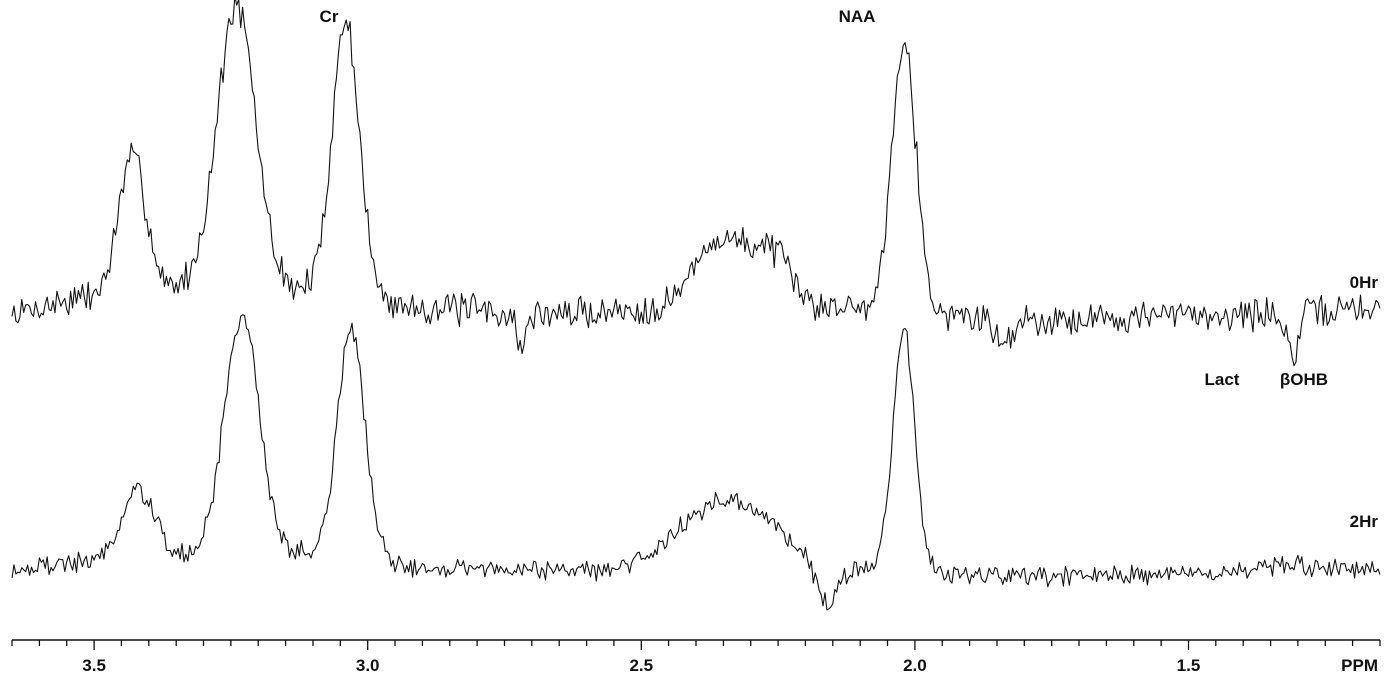 This screenshot has width=1396, height=678. What do you see at coordinates (1359, 665) in the screenshot?
I see `x-axis-unit-label: PPM` at bounding box center [1359, 665].